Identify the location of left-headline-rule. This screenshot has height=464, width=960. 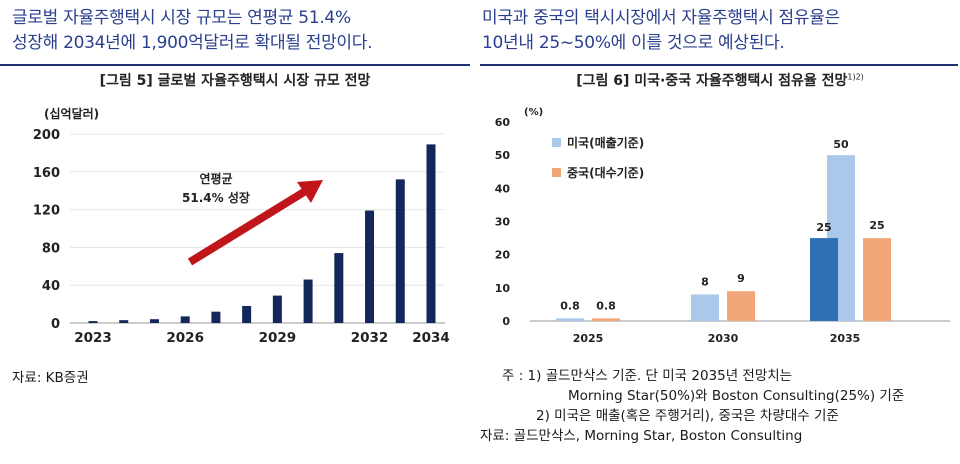
(235, 65).